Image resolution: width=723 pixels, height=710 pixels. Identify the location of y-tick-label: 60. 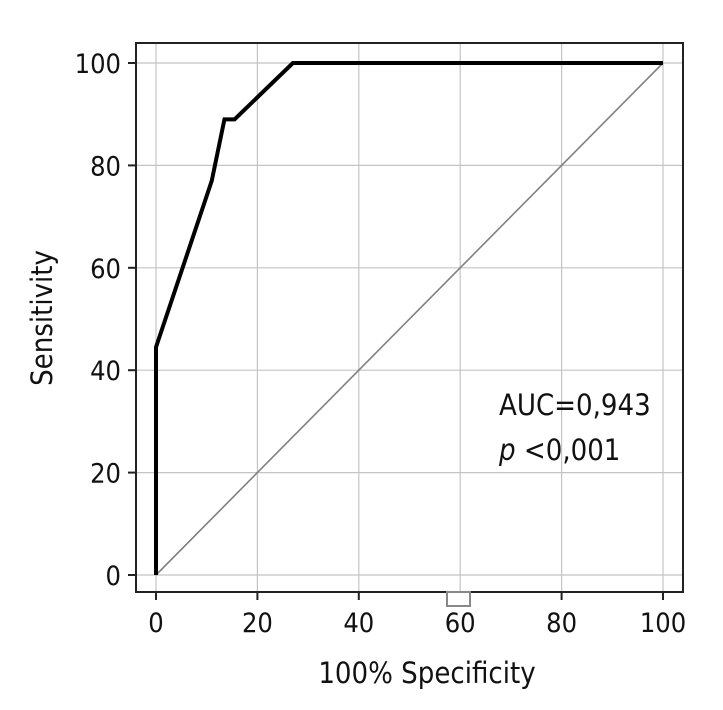
(105, 269).